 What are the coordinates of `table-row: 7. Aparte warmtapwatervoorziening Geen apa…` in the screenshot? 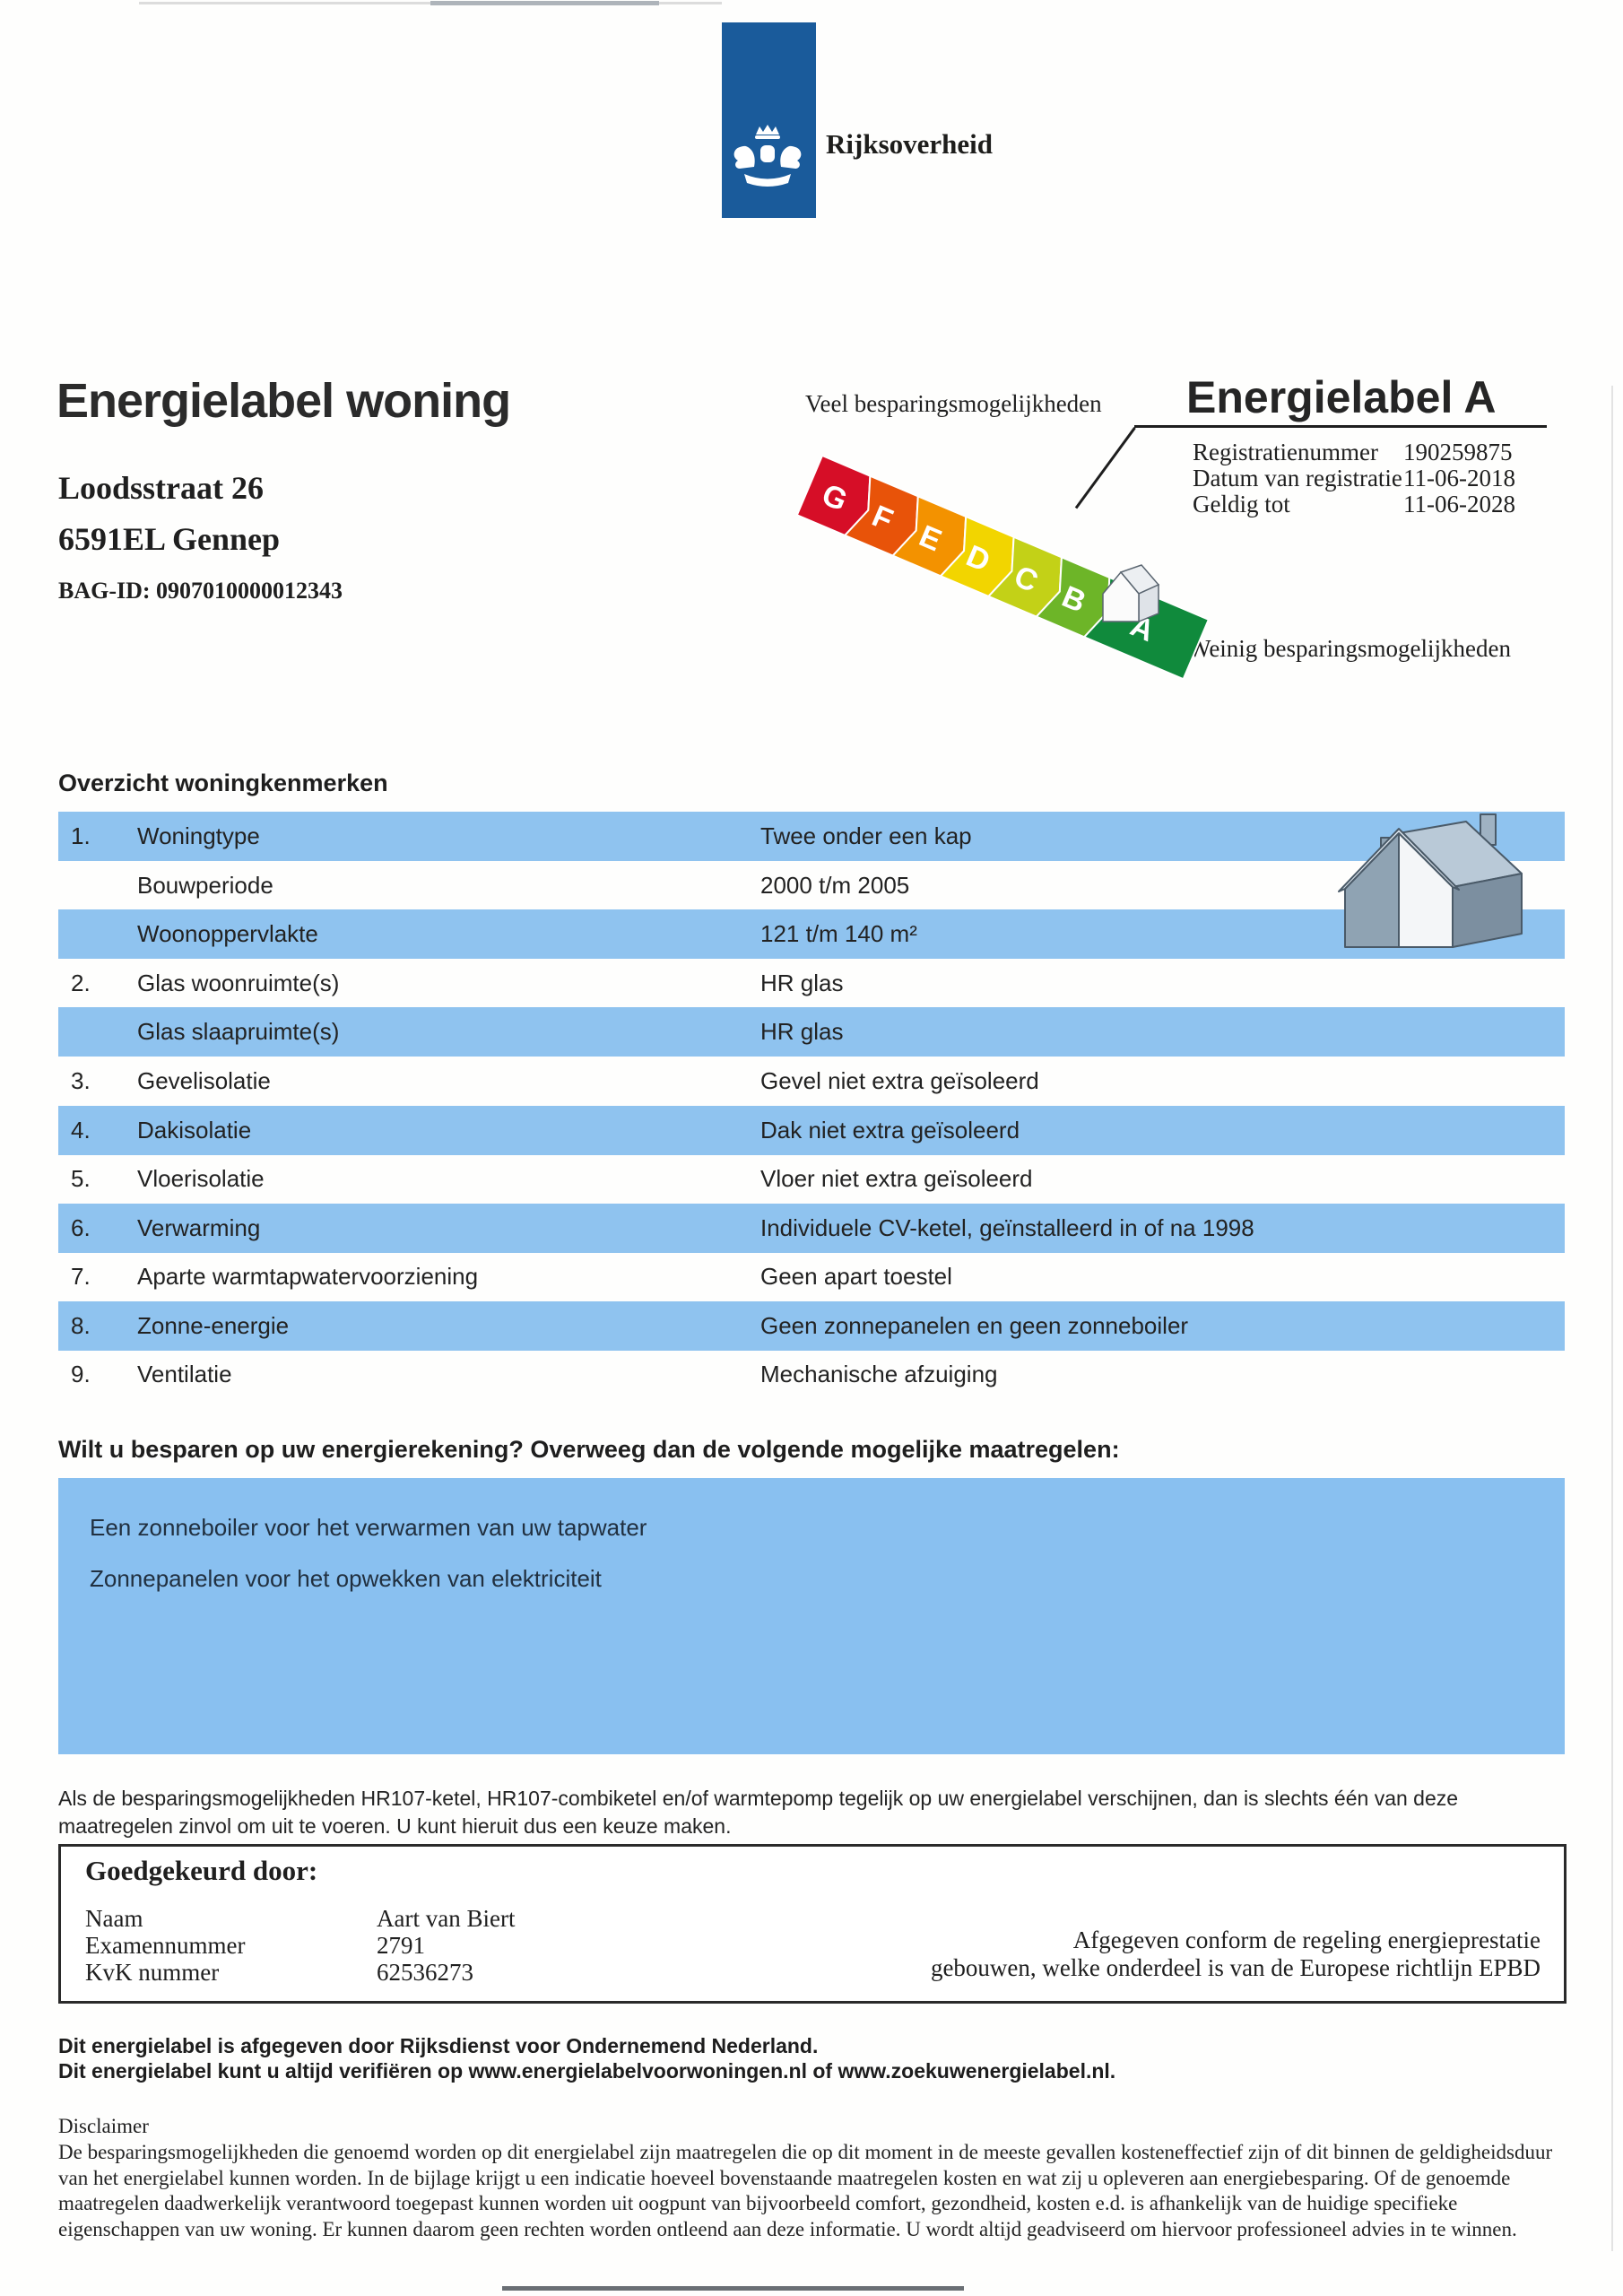 It's located at (811, 1276).